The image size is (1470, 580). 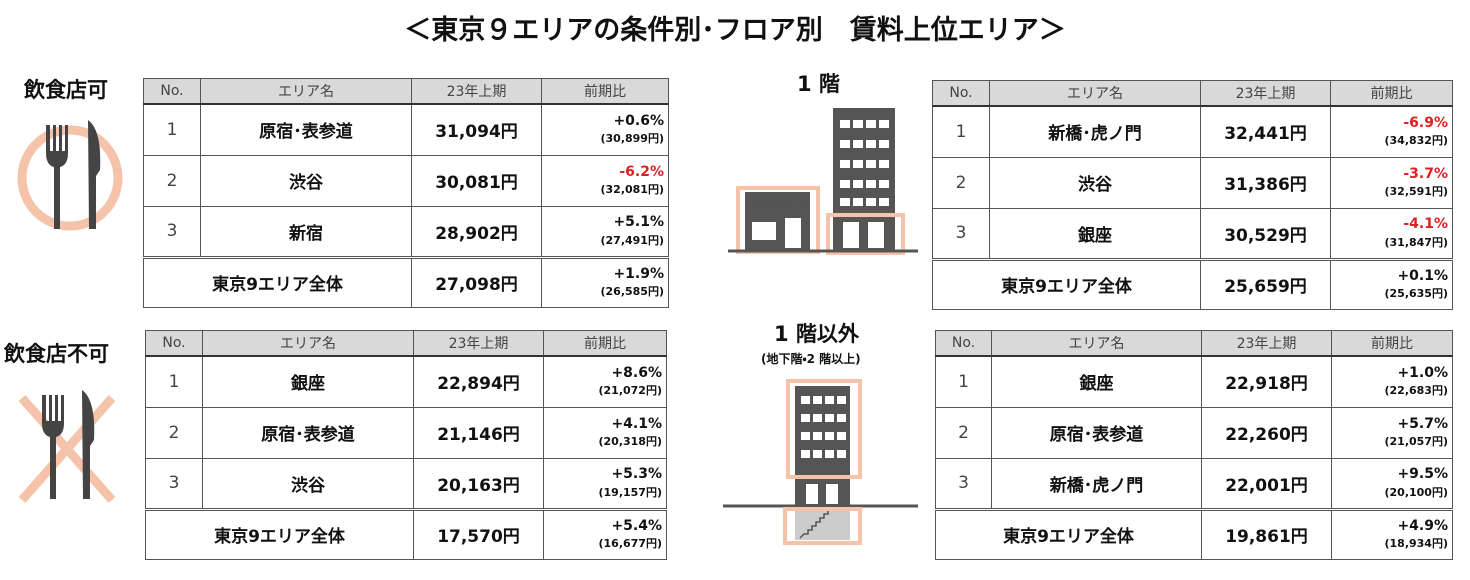 What do you see at coordinates (1416, 141) in the screenshot?
I see `previous: (34,832円)` at bounding box center [1416, 141].